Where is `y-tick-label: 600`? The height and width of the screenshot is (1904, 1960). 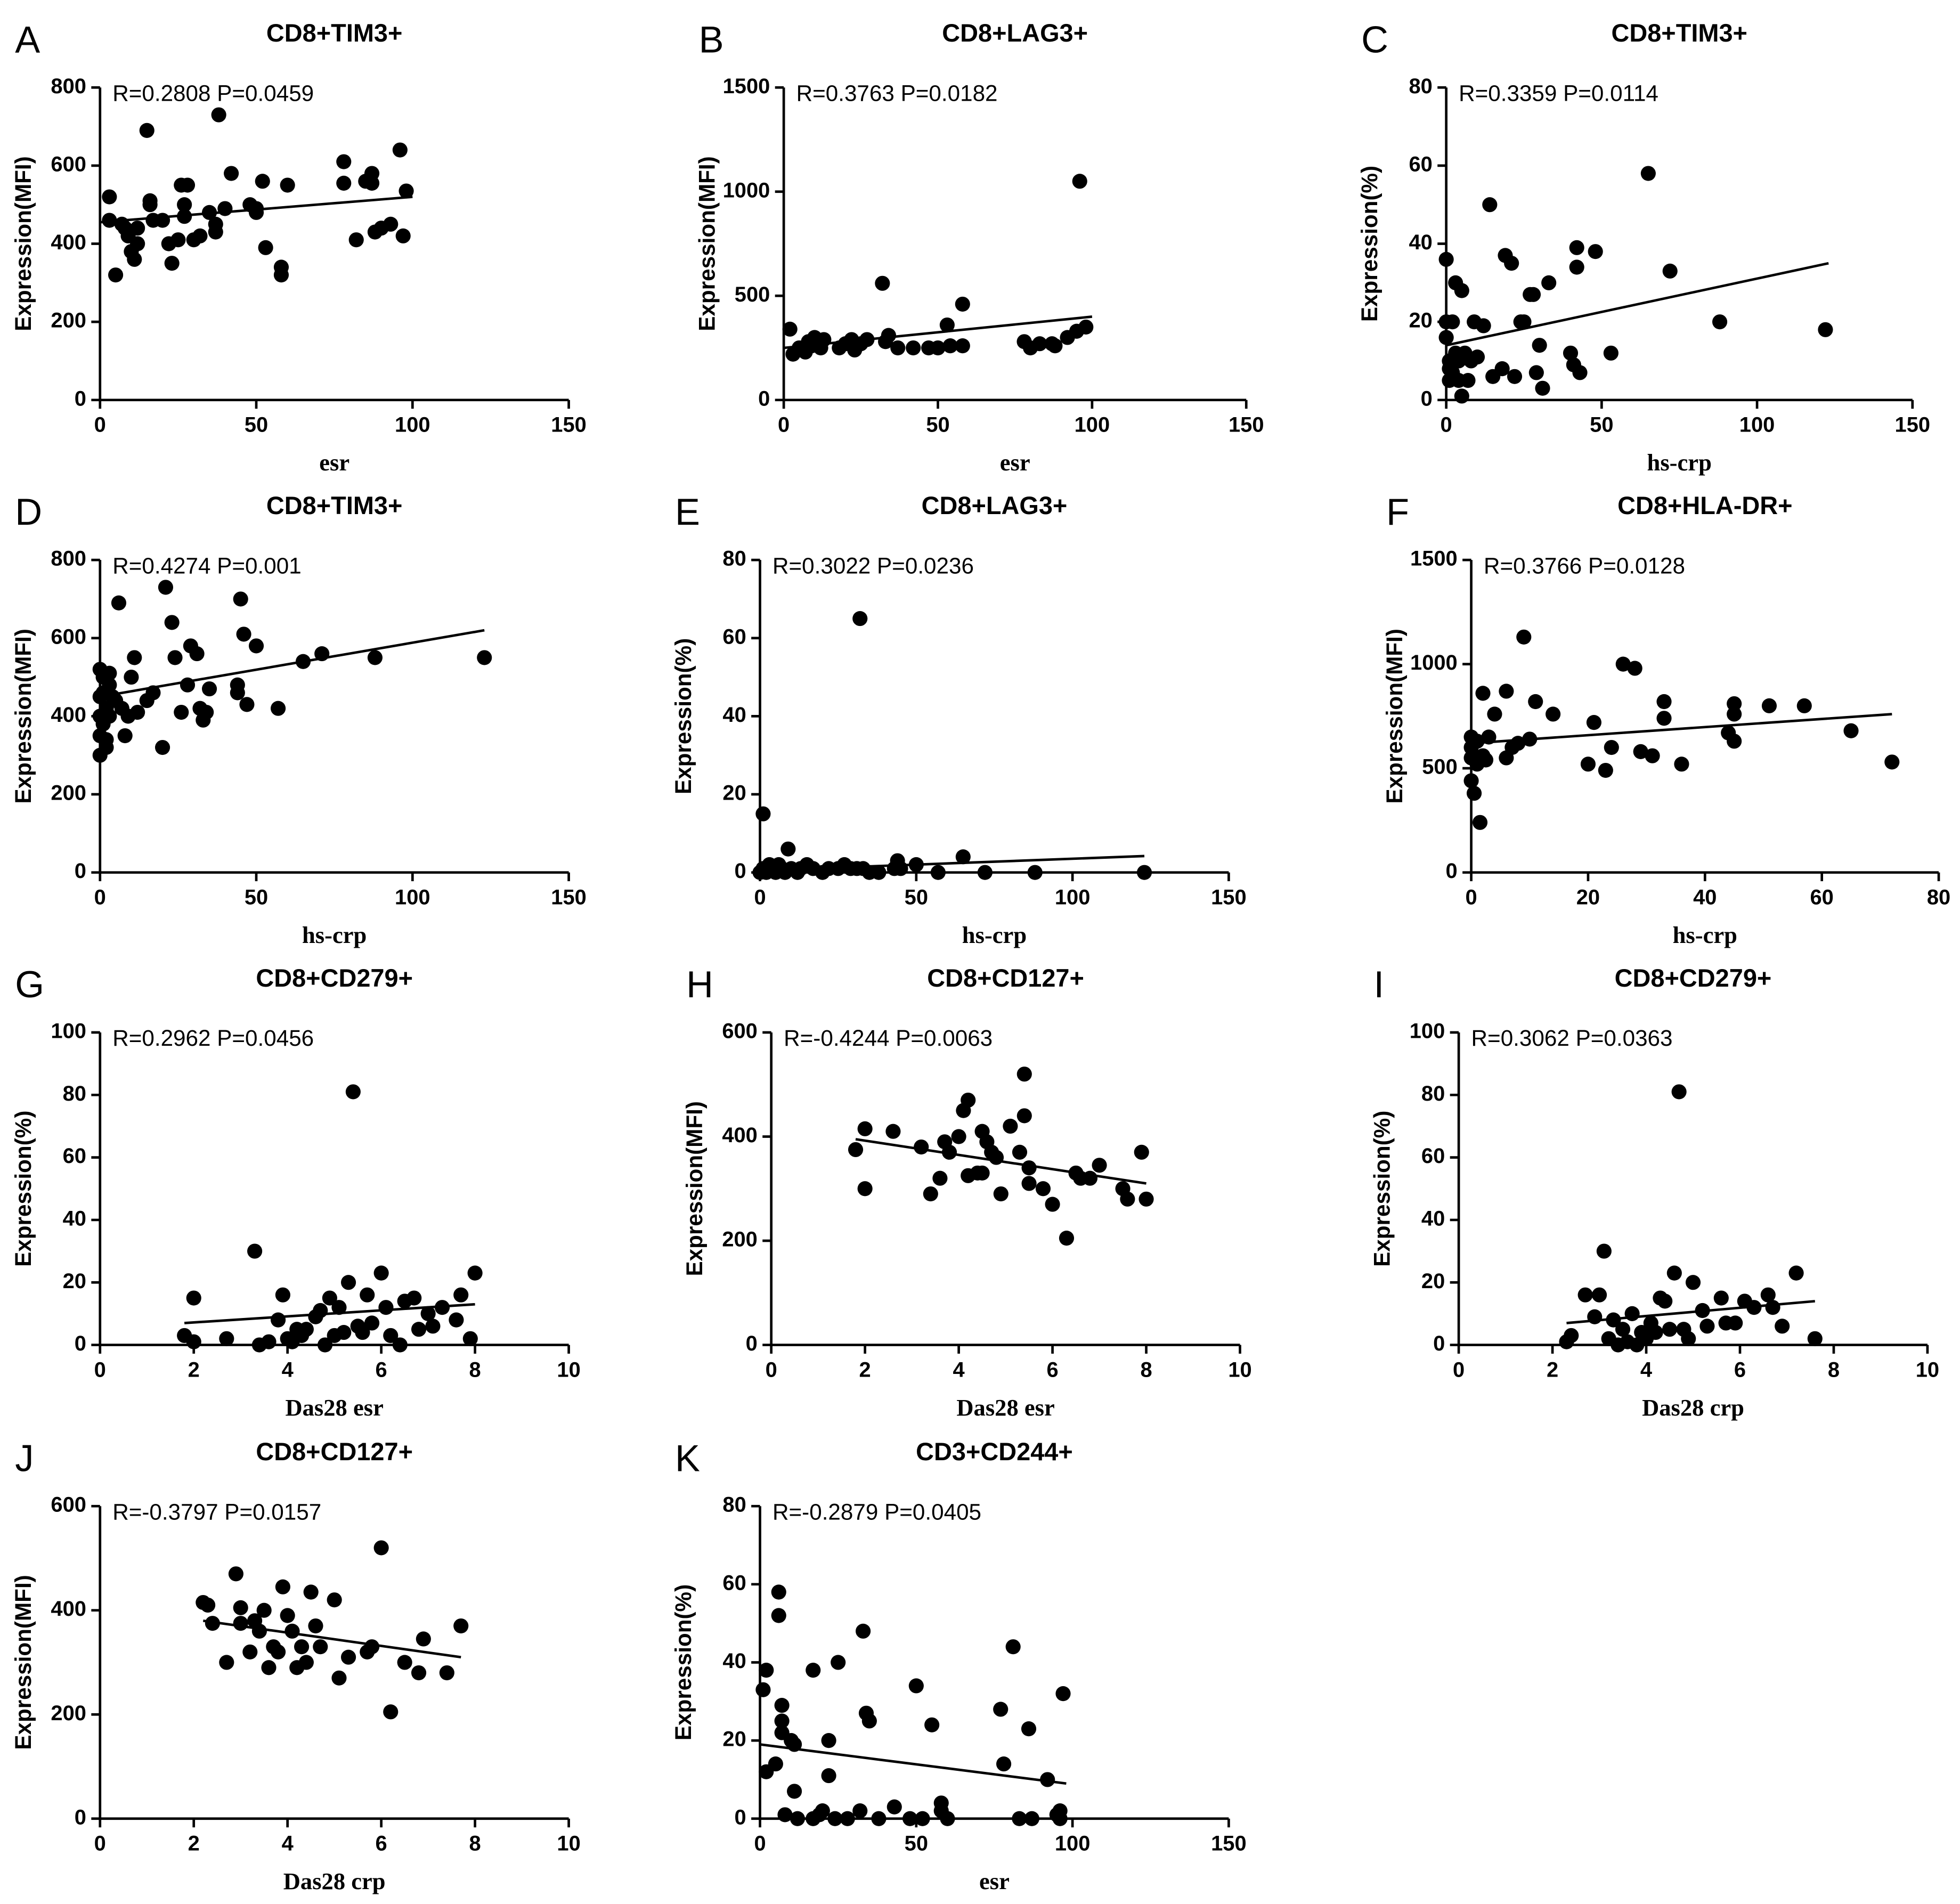 y-tick-label: 600 is located at coordinates (68, 636).